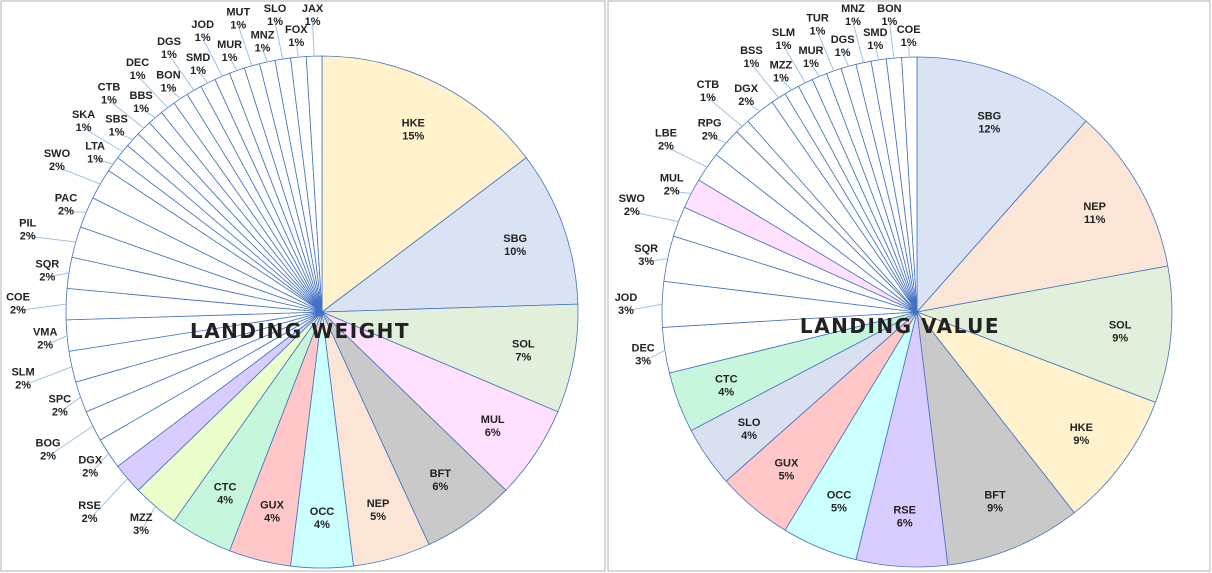 The image size is (1212, 573). I want to click on slice-label: SBG 10%, so click(515, 245).